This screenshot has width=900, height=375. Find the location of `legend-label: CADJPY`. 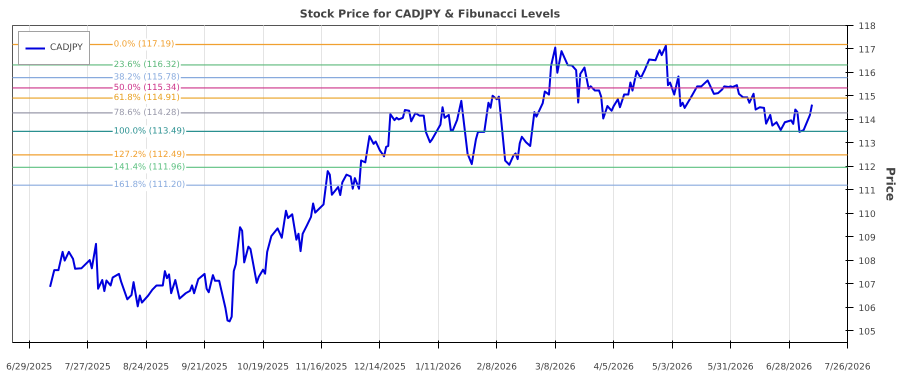

legend-label: CADJPY is located at coordinates (66, 48).